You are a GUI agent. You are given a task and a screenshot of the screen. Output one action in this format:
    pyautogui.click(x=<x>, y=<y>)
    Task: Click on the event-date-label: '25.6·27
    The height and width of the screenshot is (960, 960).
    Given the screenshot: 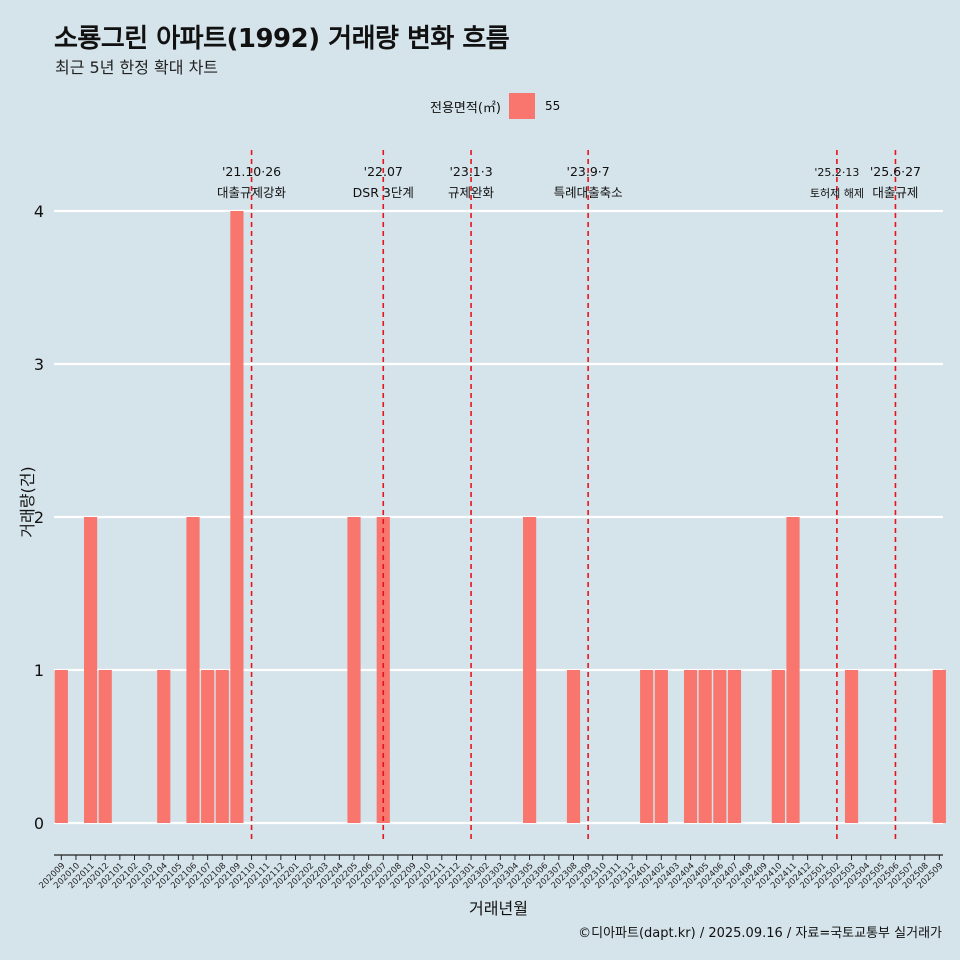 What is the action you would take?
    pyautogui.click(x=895, y=171)
    